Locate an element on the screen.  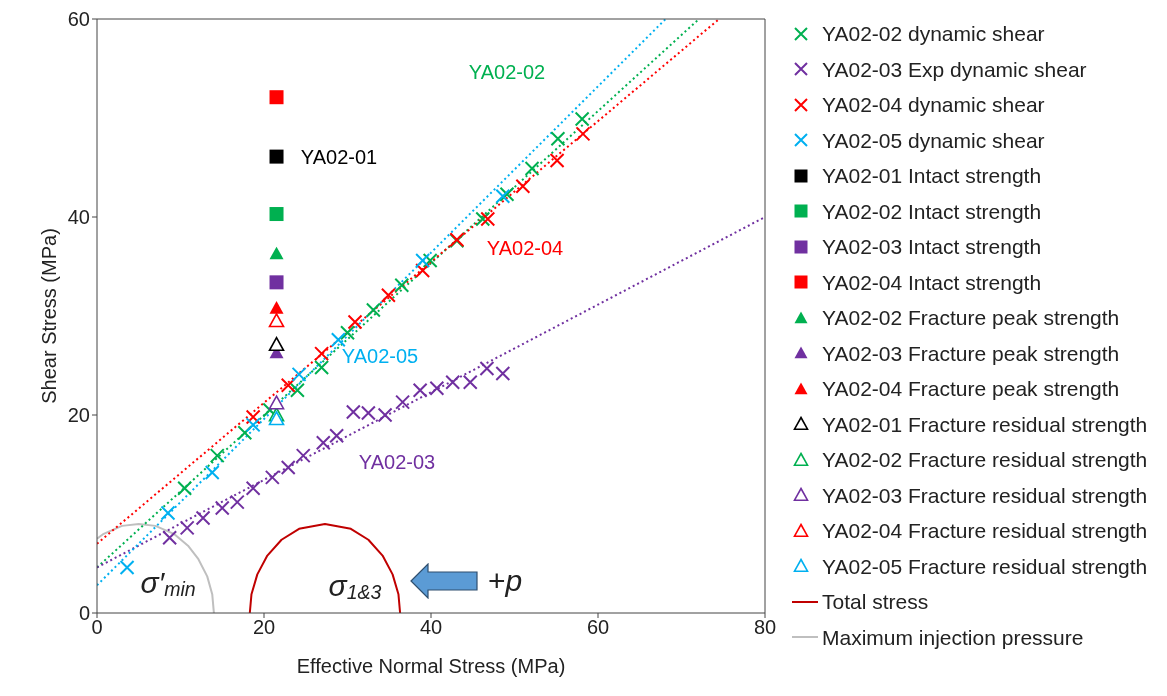
annotation: YA02-04 is located at coordinates (525, 248).